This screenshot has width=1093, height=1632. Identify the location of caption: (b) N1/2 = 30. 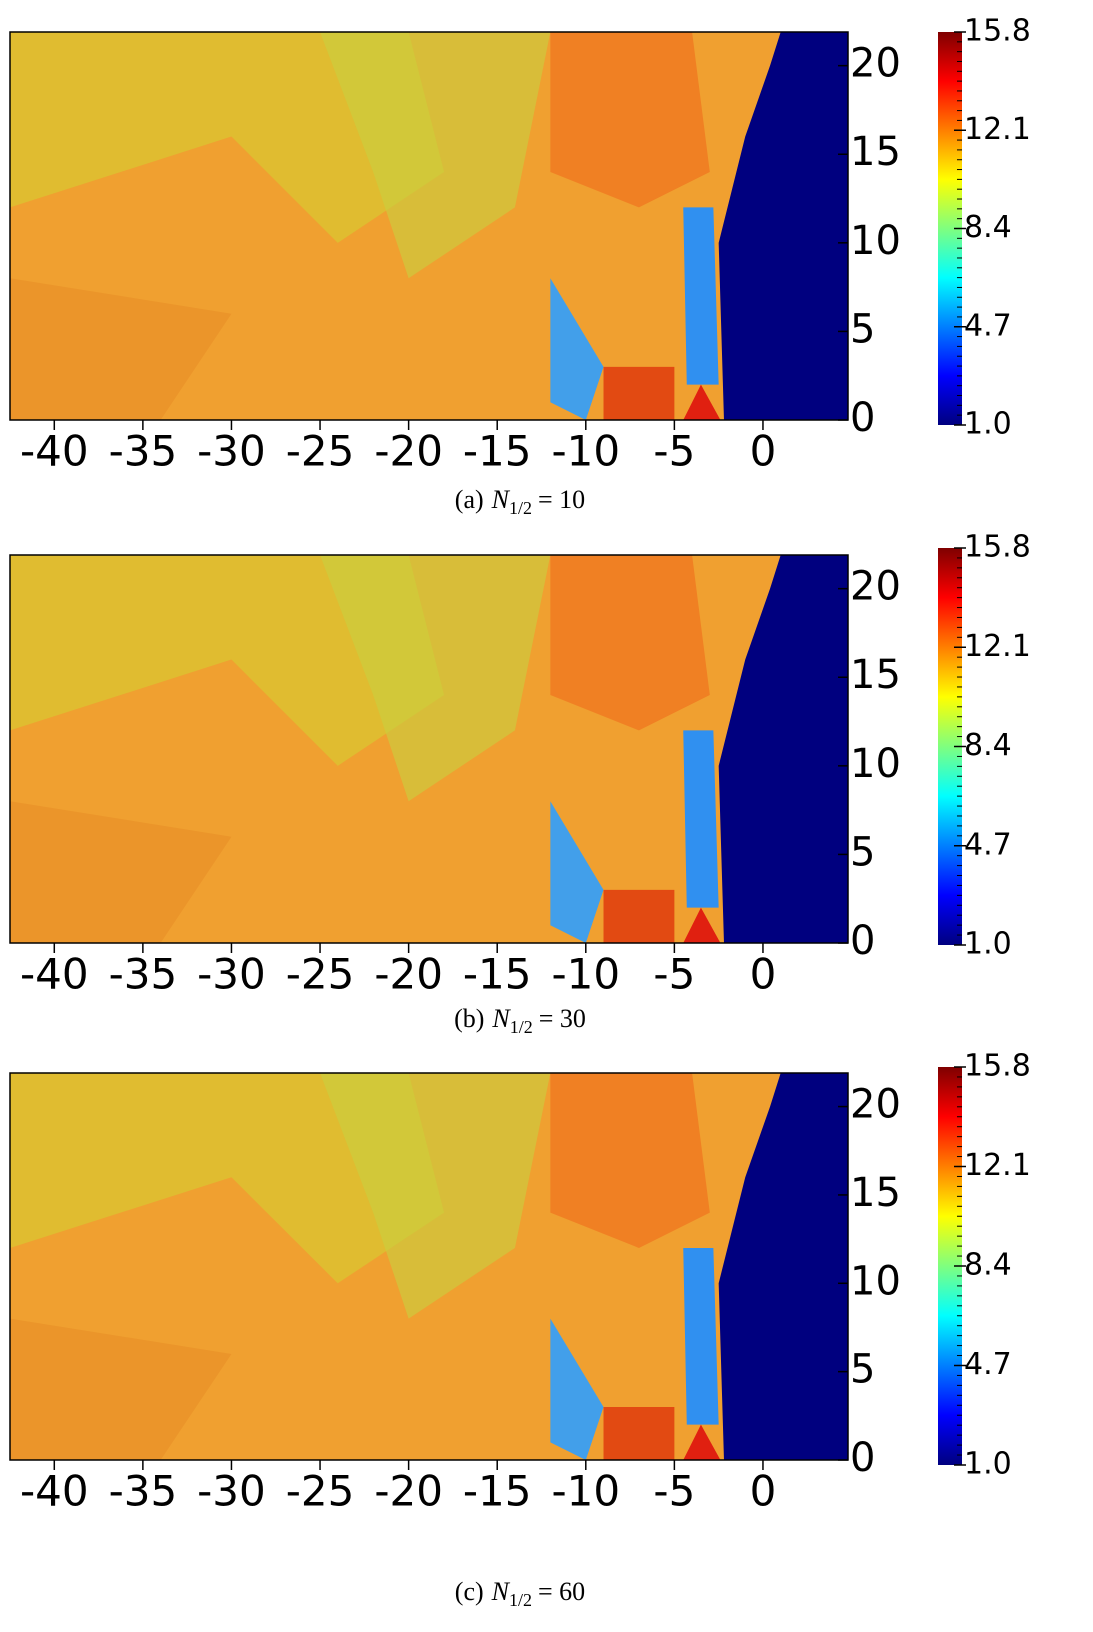
(520, 1020).